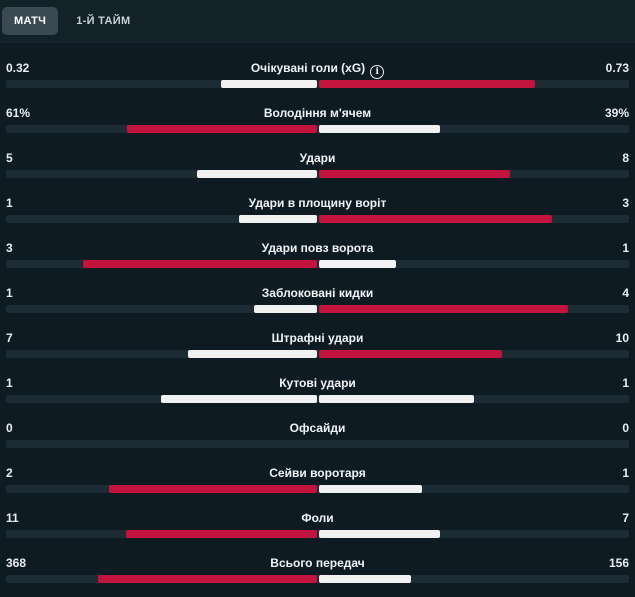  I want to click on stat-label: Кутові удари, so click(317, 383).